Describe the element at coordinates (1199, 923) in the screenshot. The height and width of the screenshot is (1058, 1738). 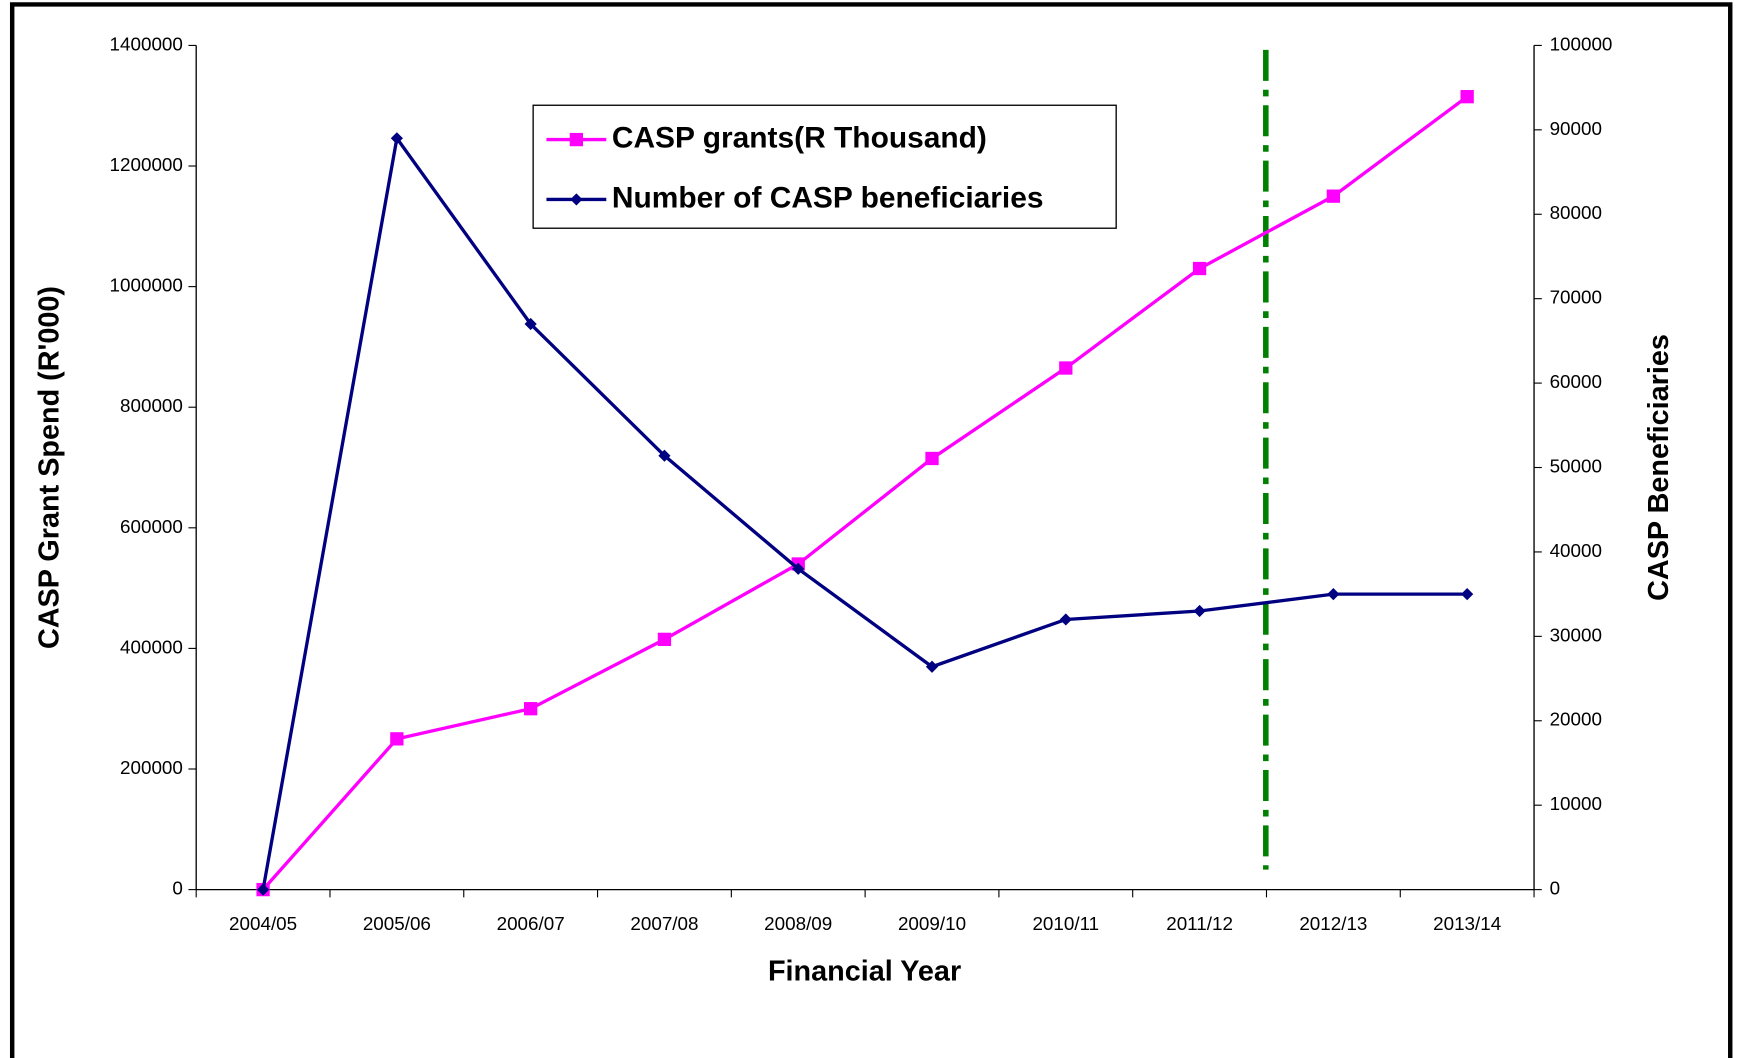
I see `x-tick-label: 2011/12` at that location.